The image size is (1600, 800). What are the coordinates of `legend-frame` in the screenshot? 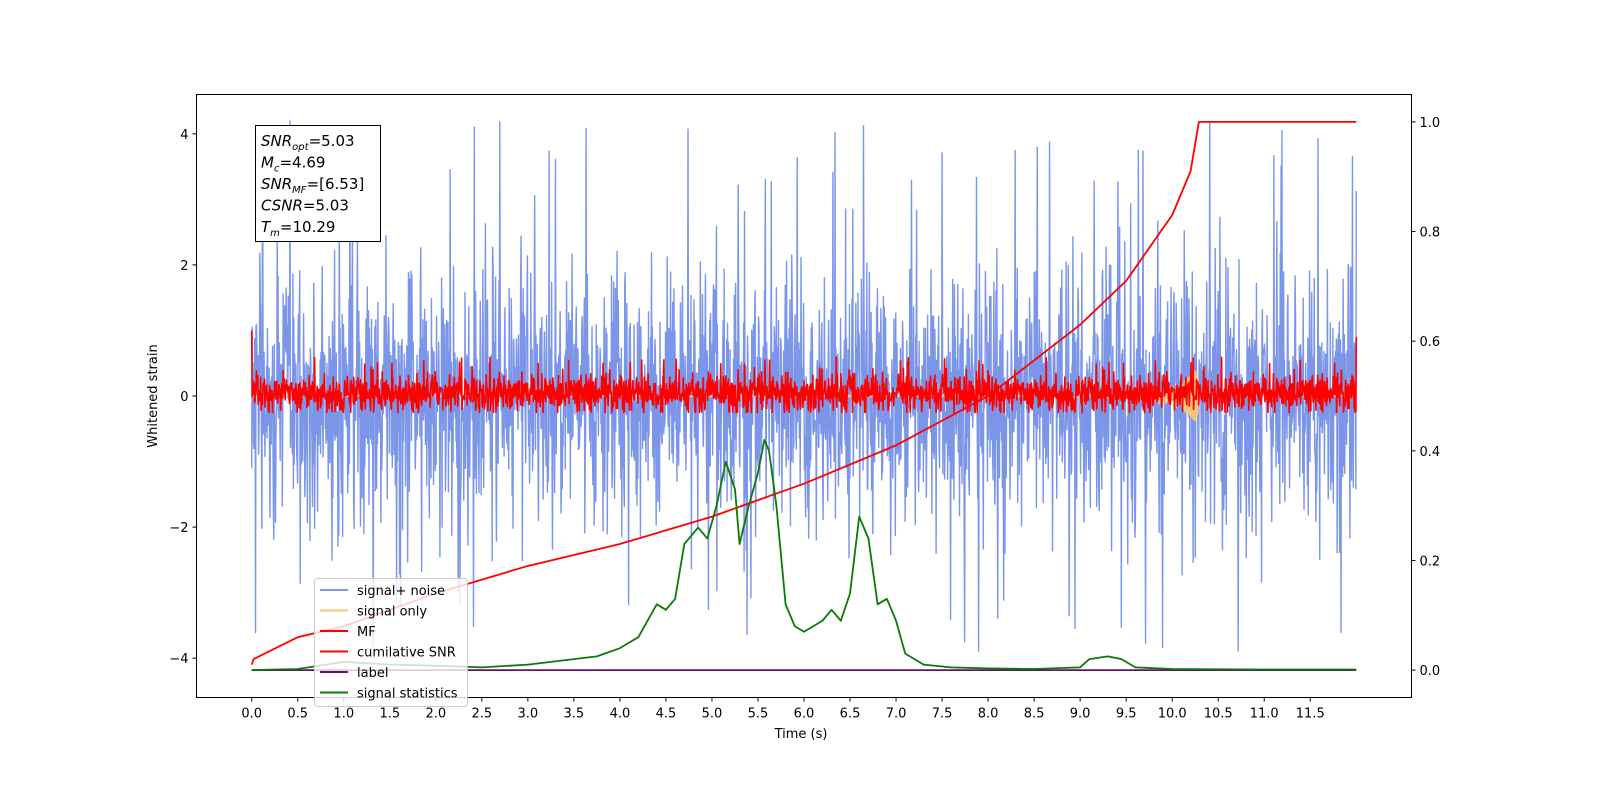 It's located at (391, 642).